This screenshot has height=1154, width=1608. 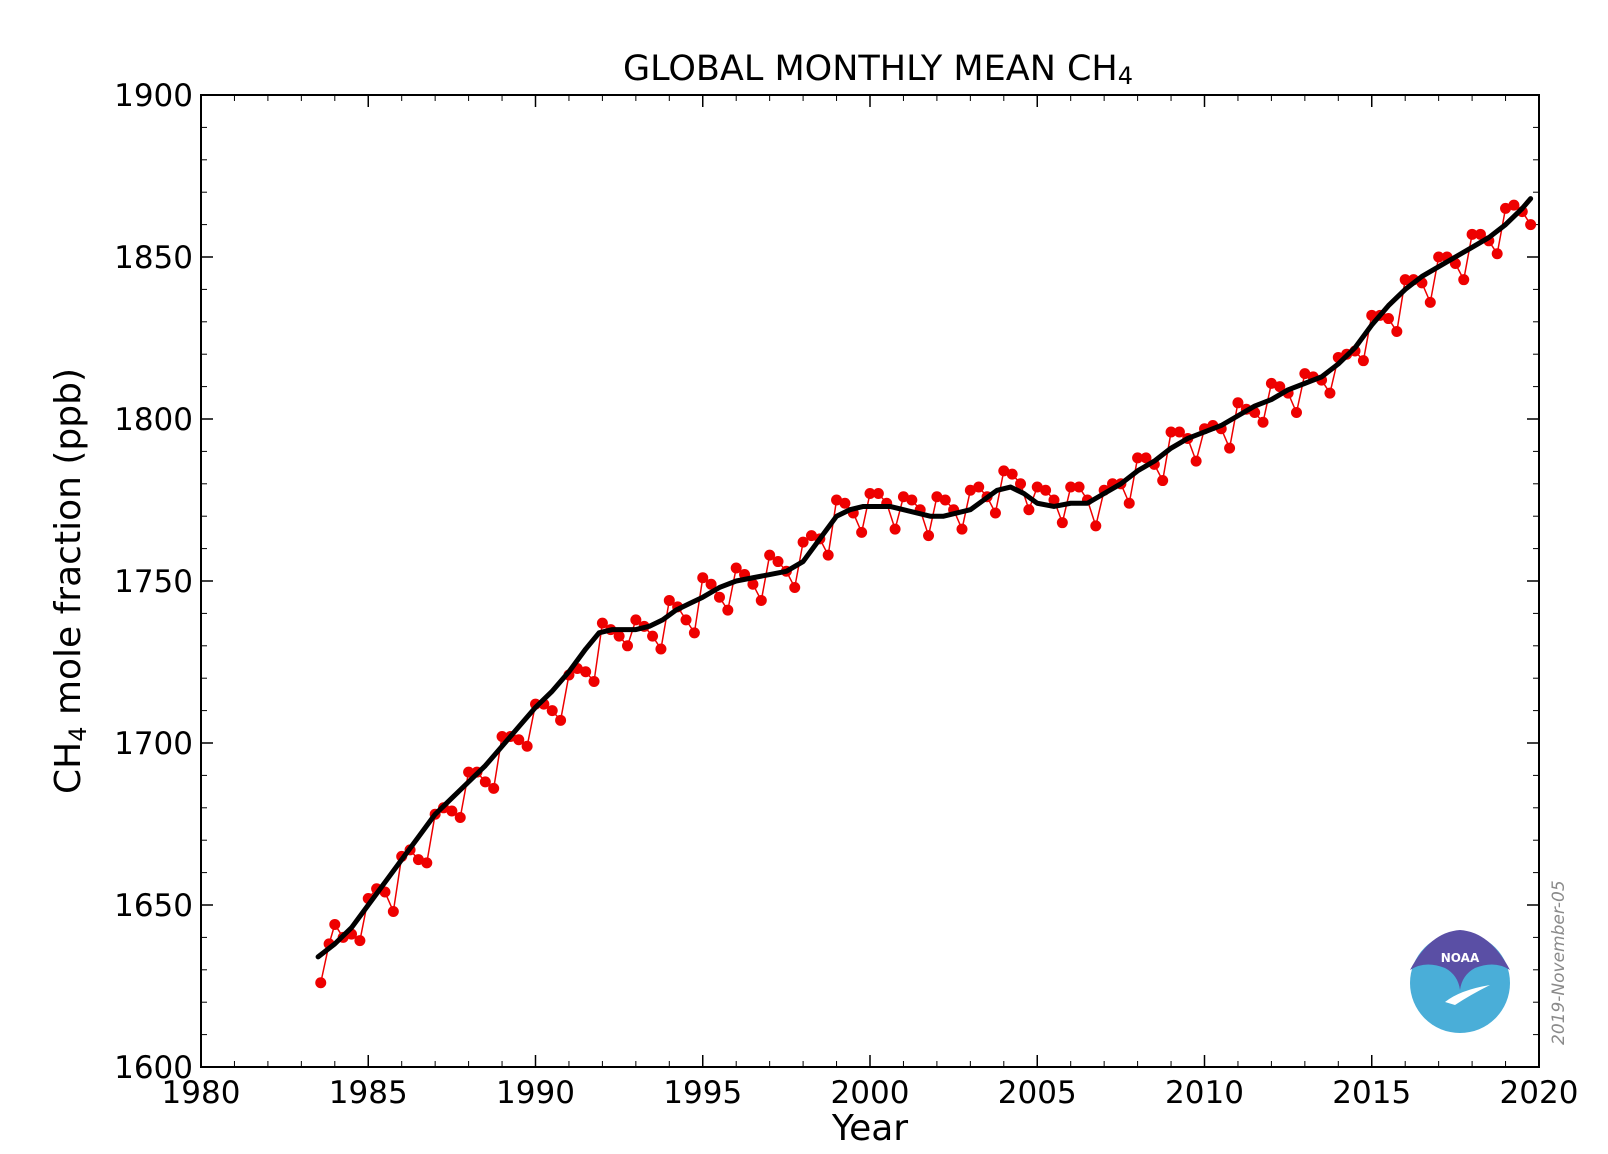 I want to click on x-tick-label: 1985, so click(x=368, y=1093).